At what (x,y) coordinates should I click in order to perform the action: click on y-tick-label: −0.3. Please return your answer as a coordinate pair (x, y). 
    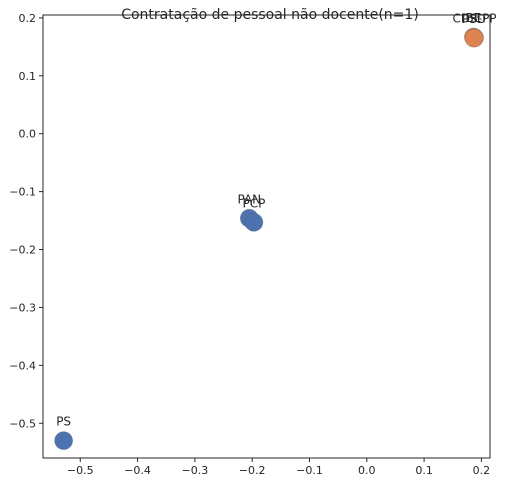
    Looking at the image, I should click on (22, 307).